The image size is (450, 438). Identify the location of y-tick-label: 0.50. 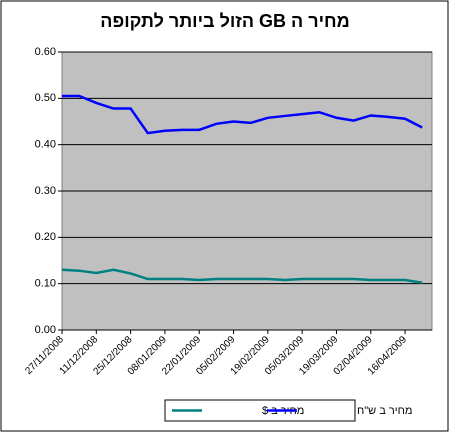
(45, 98).